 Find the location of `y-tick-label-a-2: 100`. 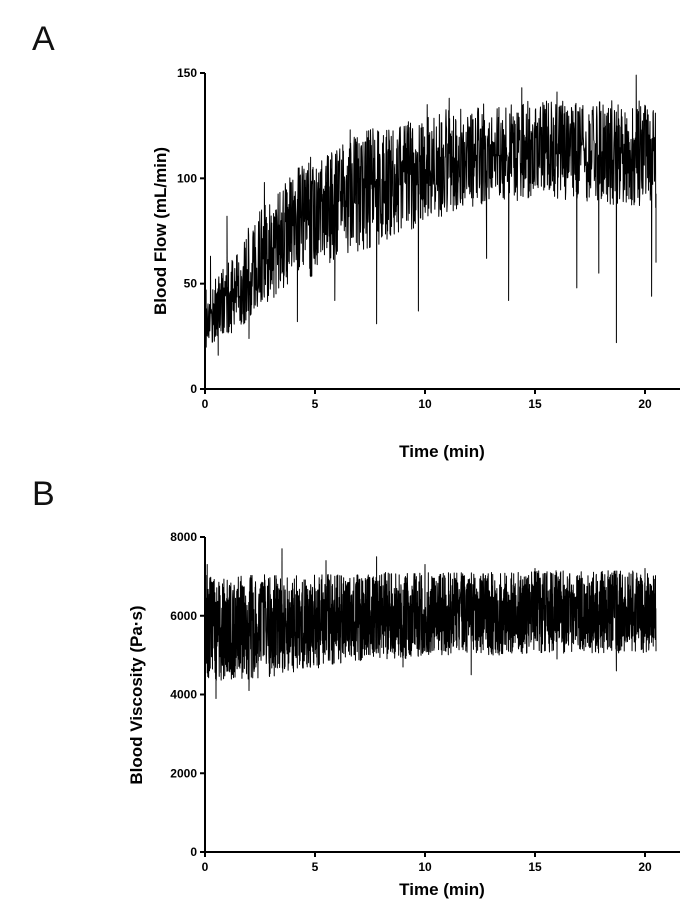

y-tick-label-a-2: 100 is located at coordinates (187, 178).